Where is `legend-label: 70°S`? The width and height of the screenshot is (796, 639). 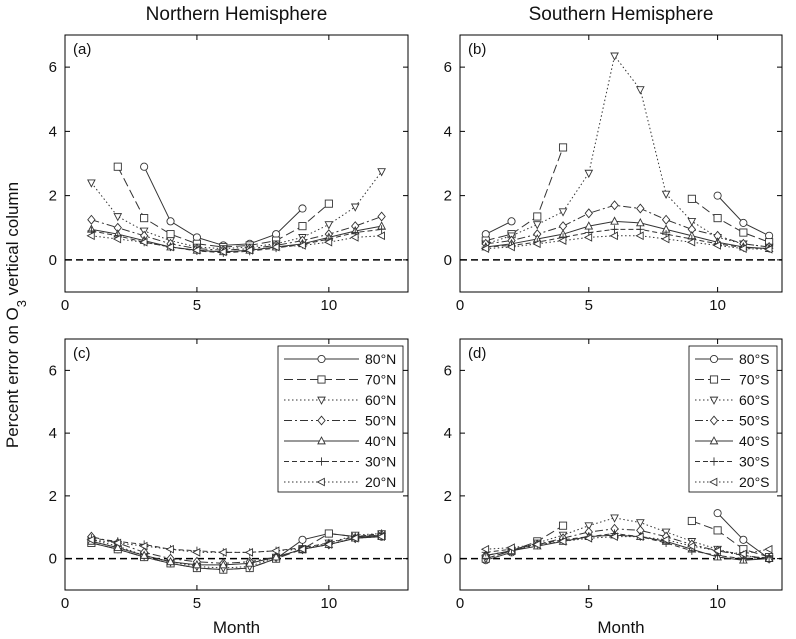 legend-label: 70°S is located at coordinates (754, 380).